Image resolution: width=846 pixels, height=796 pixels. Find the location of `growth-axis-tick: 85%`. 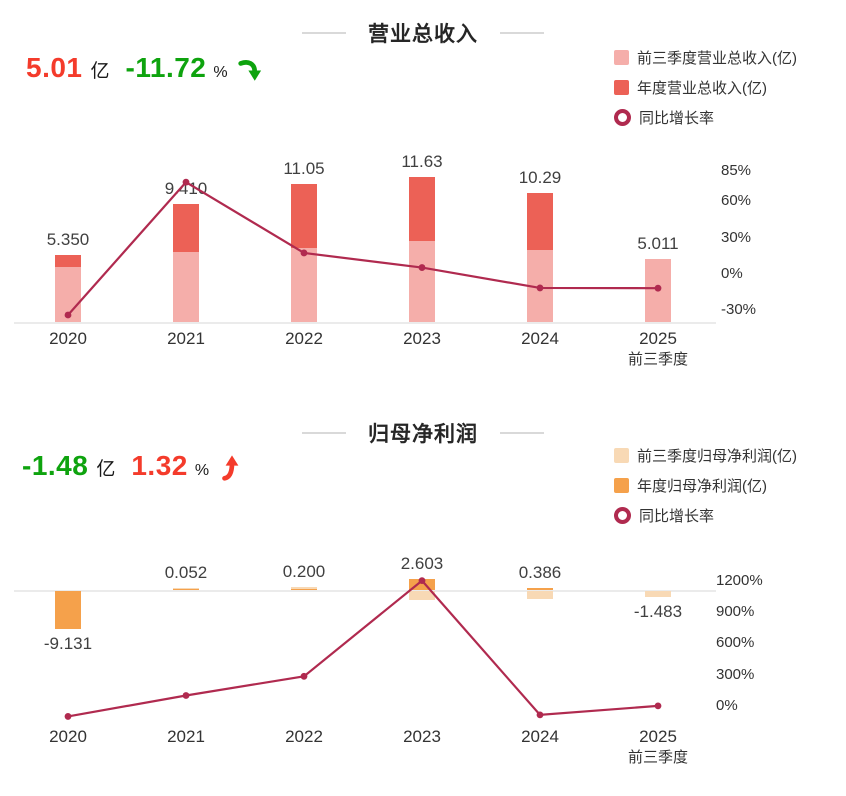

growth-axis-tick: 85% is located at coordinates (736, 171).